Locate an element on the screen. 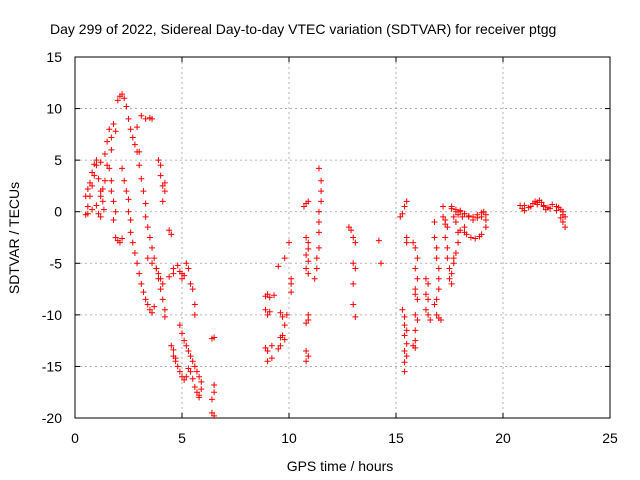 The height and width of the screenshot is (480, 640). y-tick-label: -15 is located at coordinates (52, 366).